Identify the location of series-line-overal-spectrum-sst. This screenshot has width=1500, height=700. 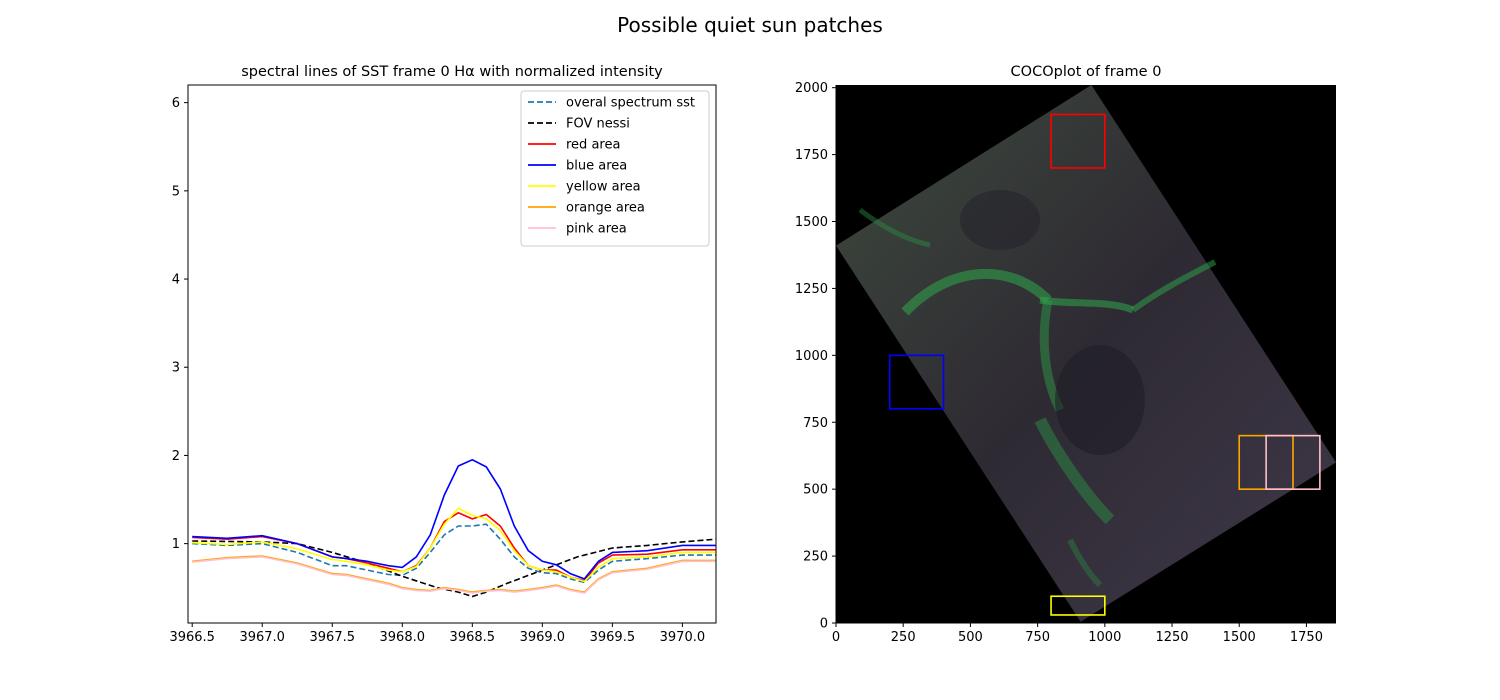
(454, 553).